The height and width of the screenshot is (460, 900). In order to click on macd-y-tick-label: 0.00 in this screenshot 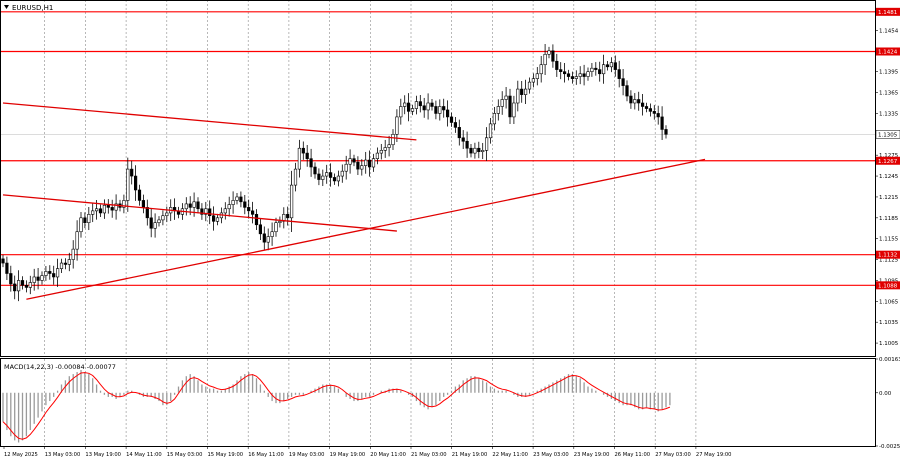, I will do `click(885, 394)`.